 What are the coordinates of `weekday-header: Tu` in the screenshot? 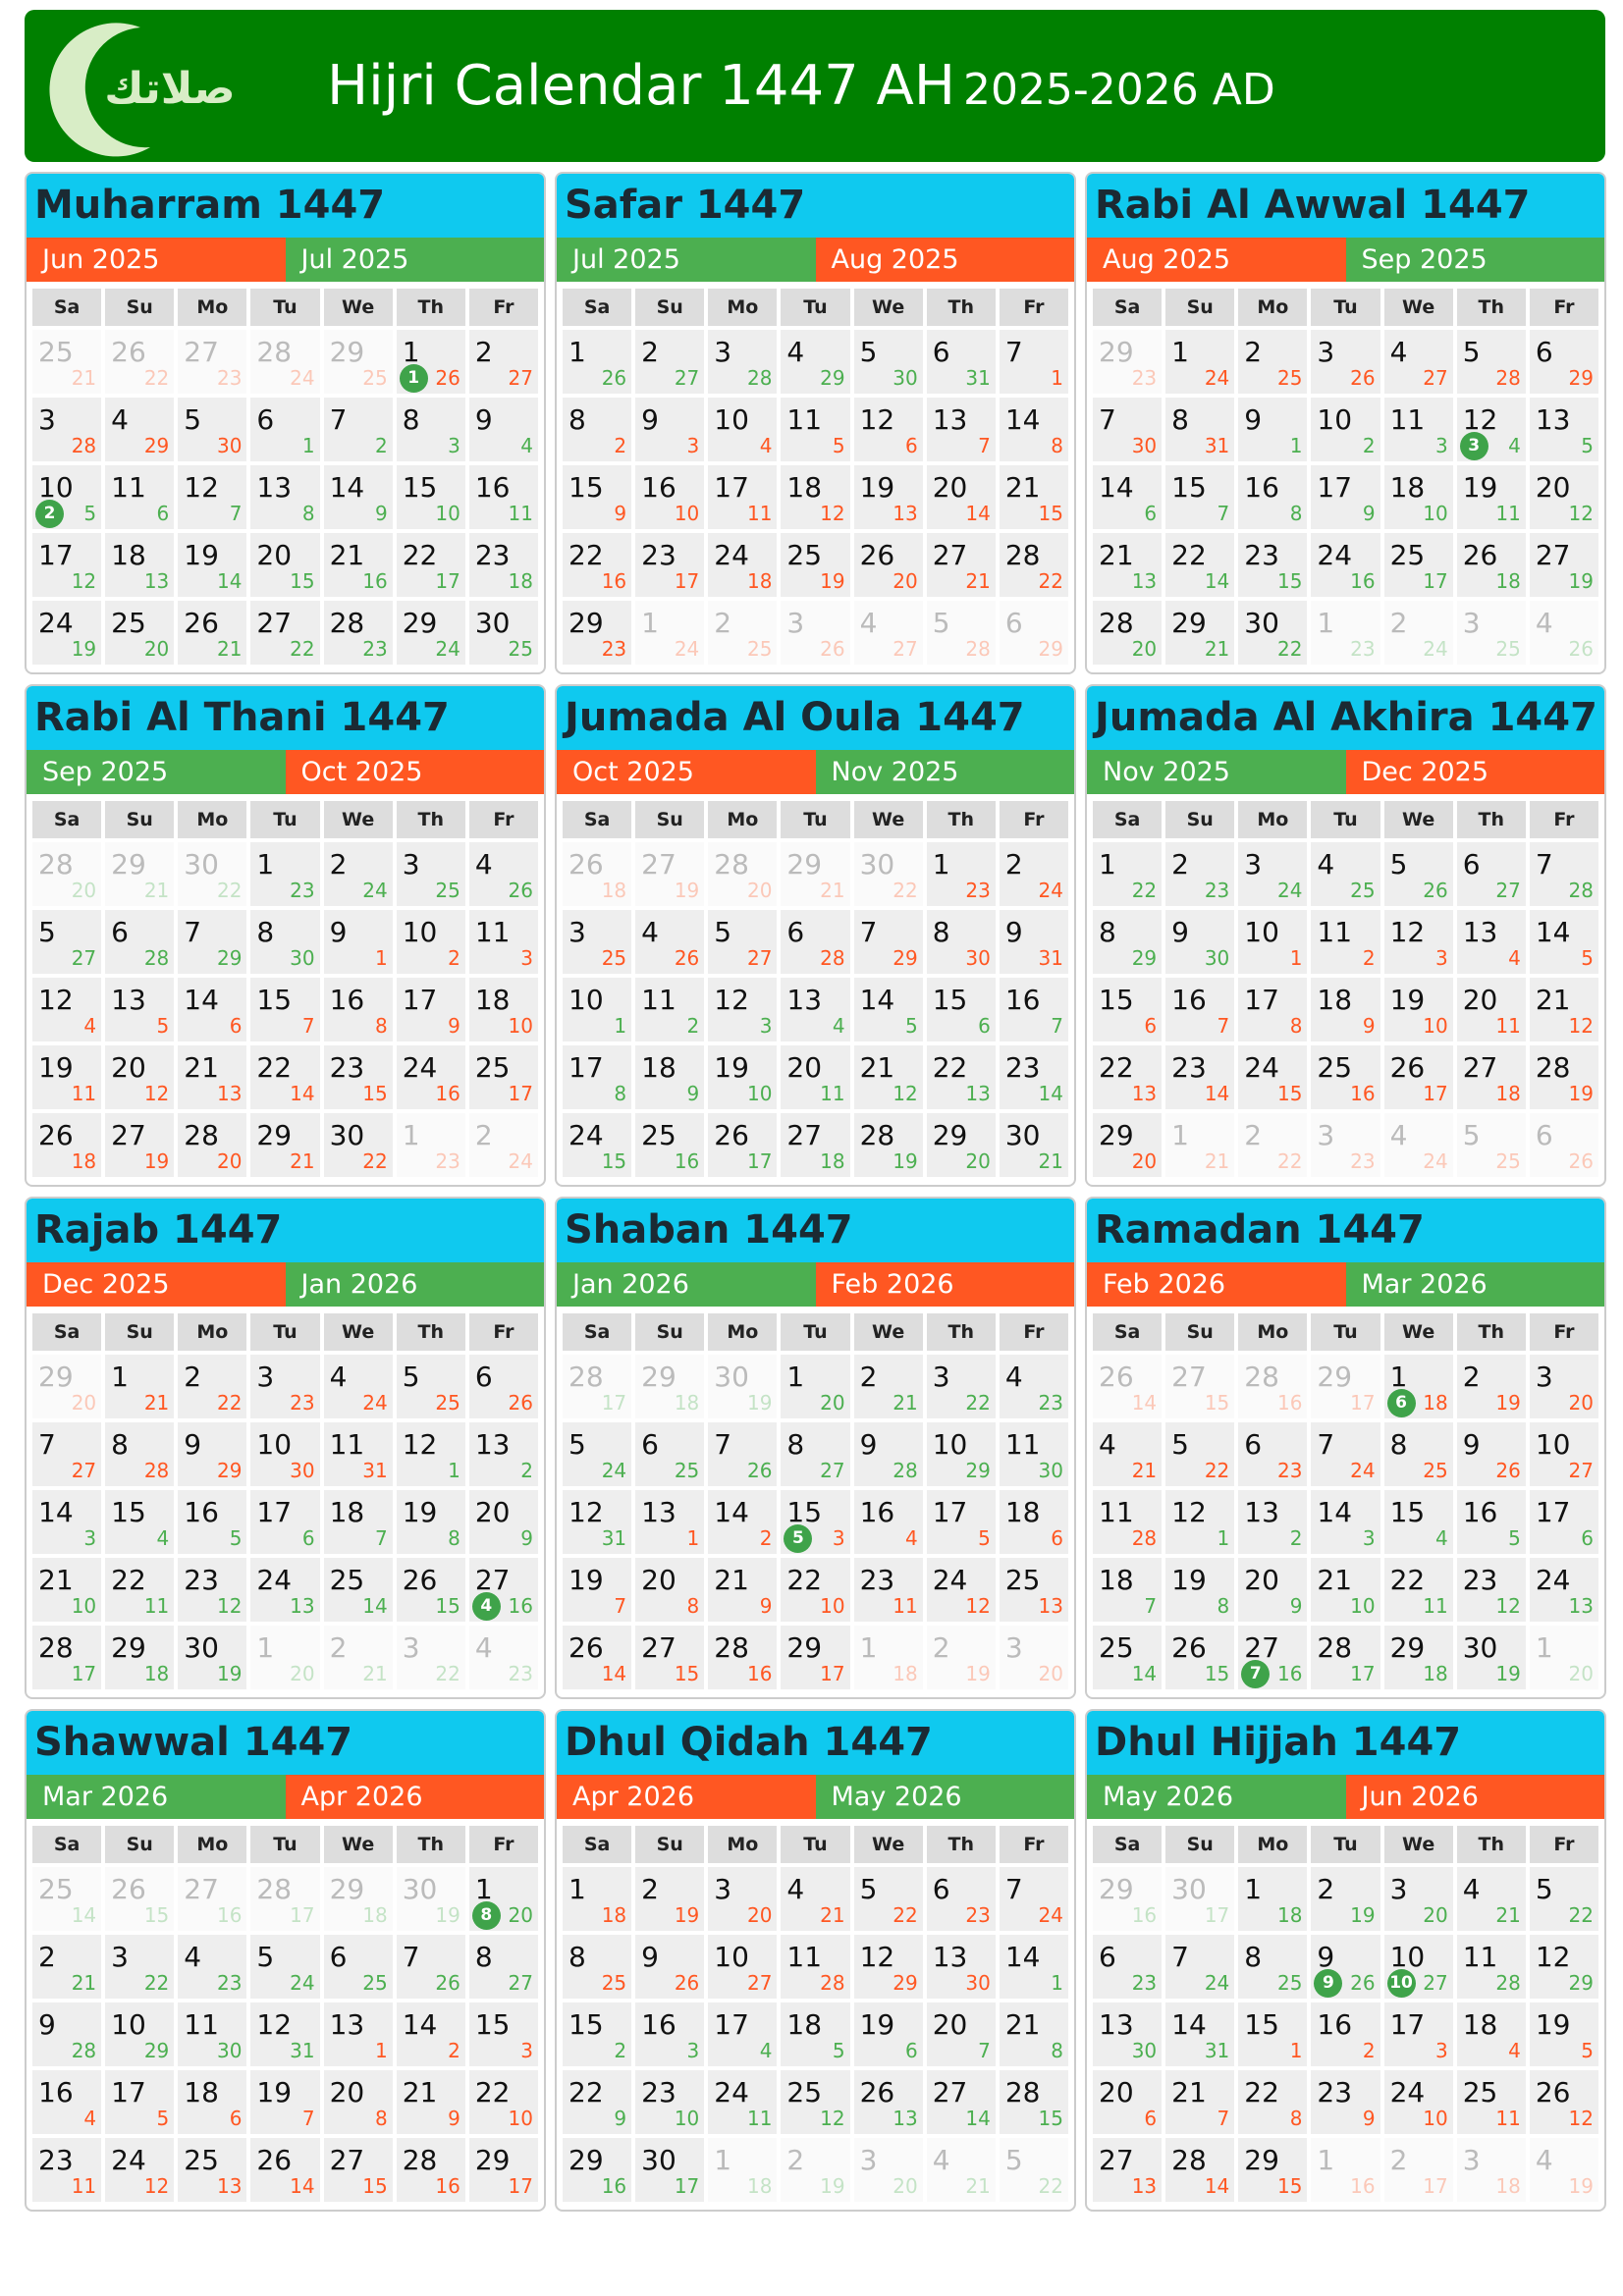 It's located at (285, 307).